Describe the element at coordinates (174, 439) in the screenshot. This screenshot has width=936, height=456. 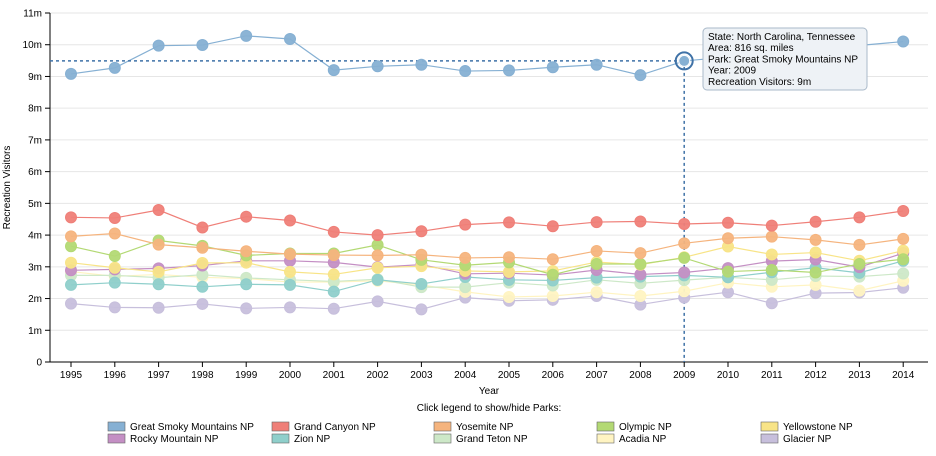
I see `legend-label: Rocky Mountain NP` at that location.